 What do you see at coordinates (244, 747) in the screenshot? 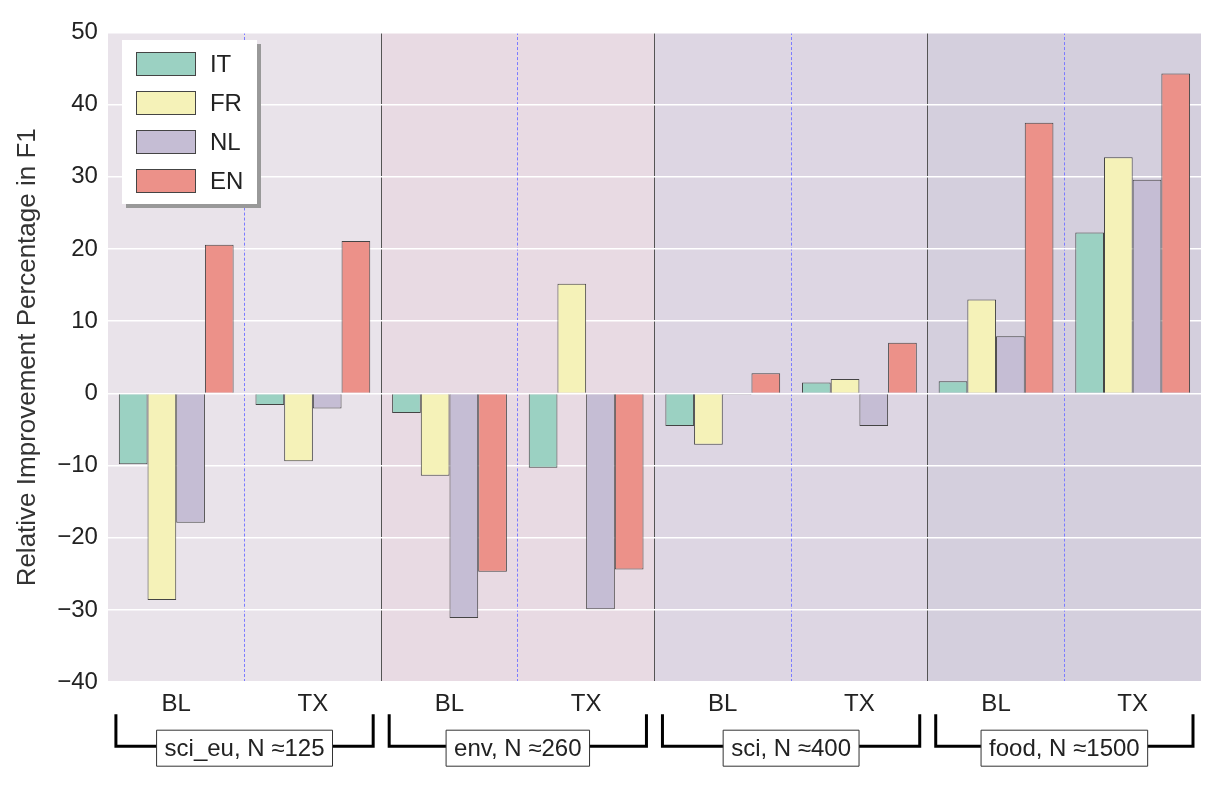
I see `text: sci_eu, N ≈125` at bounding box center [244, 747].